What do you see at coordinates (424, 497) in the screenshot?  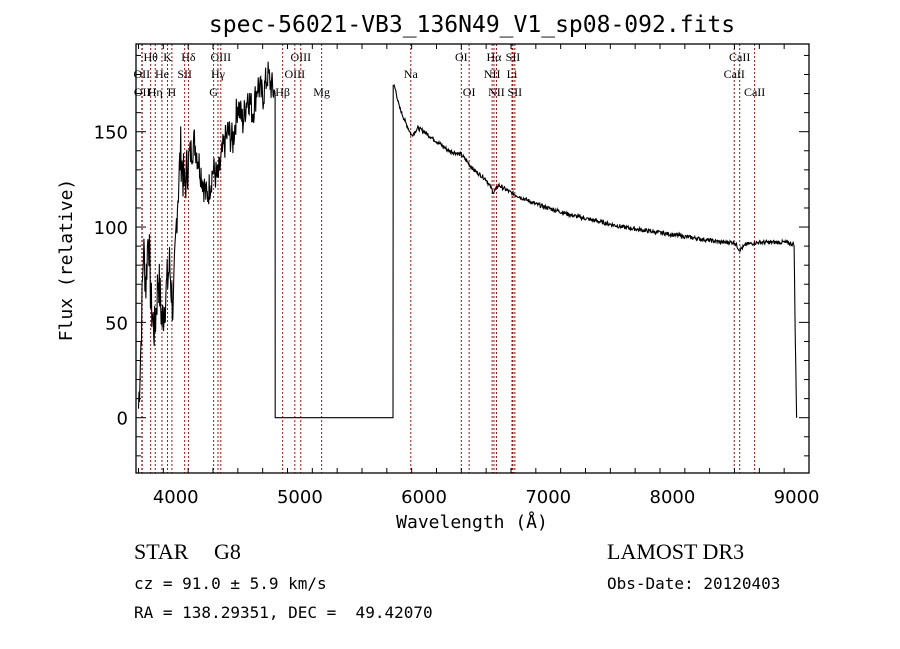 I see `x-tick-label: 6000` at bounding box center [424, 497].